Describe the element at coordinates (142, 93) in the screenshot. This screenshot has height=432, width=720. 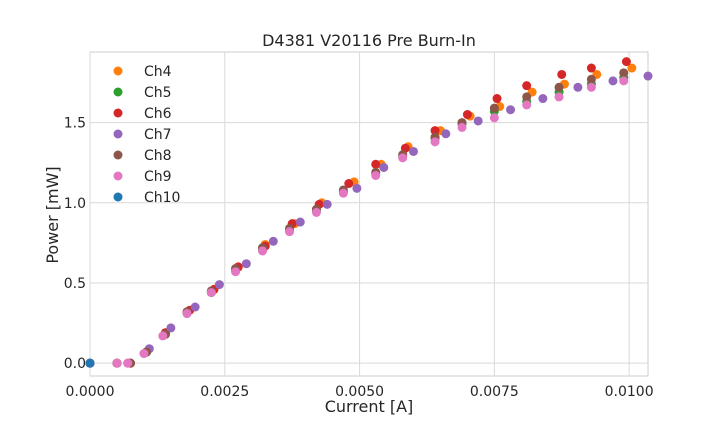
I see `legend-item: Ch5` at that location.